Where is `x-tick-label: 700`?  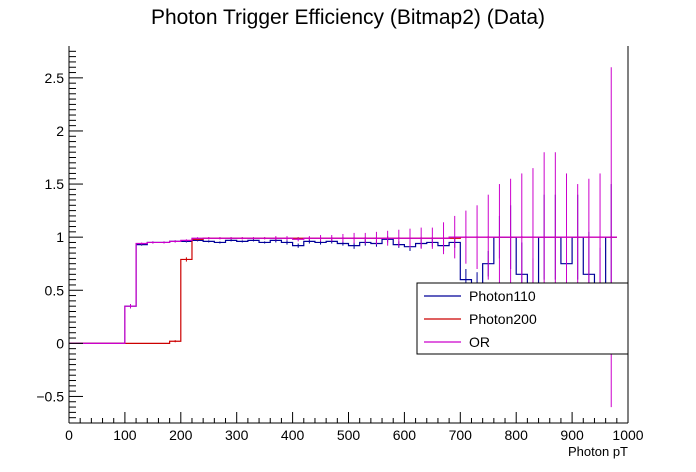 x-tick-label: 700 is located at coordinates (461, 435).